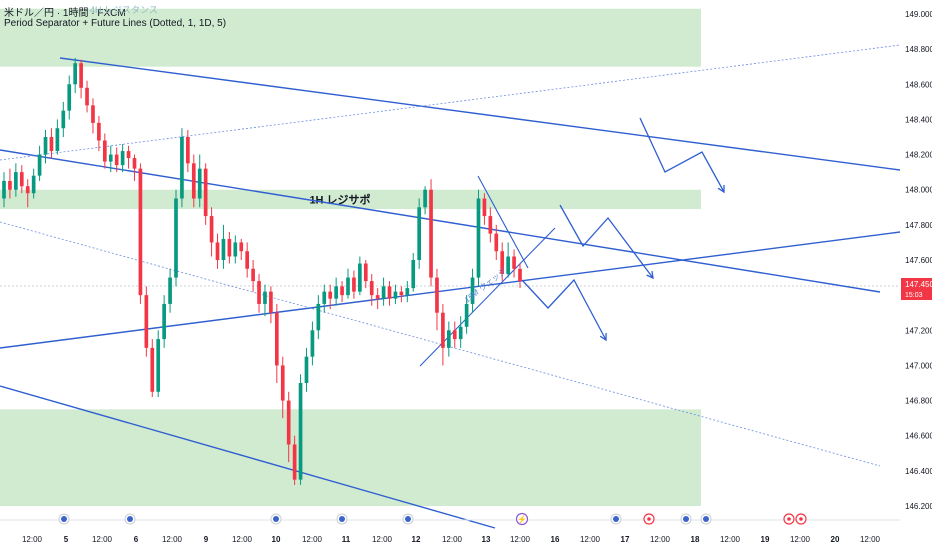  What do you see at coordinates (276, 539) in the screenshot?
I see `time-tick-label: 10` at bounding box center [276, 539].